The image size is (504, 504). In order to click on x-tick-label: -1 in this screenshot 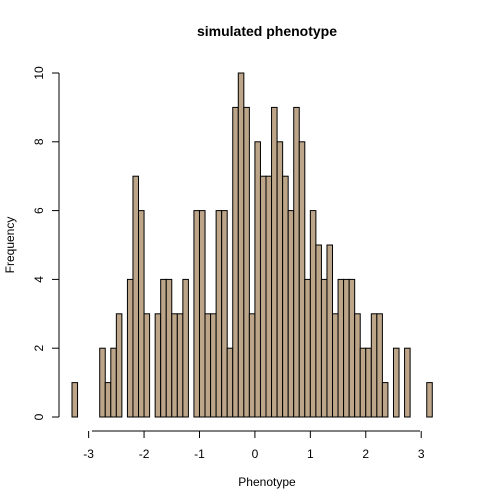, I will do `click(199, 454)`.